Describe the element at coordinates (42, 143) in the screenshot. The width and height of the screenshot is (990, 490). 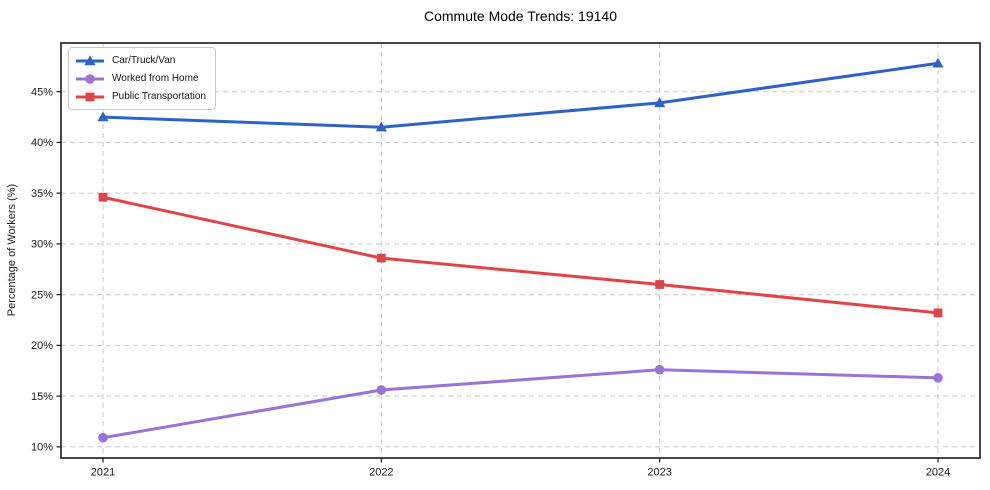
I see `y-tick-label: 40%` at that location.